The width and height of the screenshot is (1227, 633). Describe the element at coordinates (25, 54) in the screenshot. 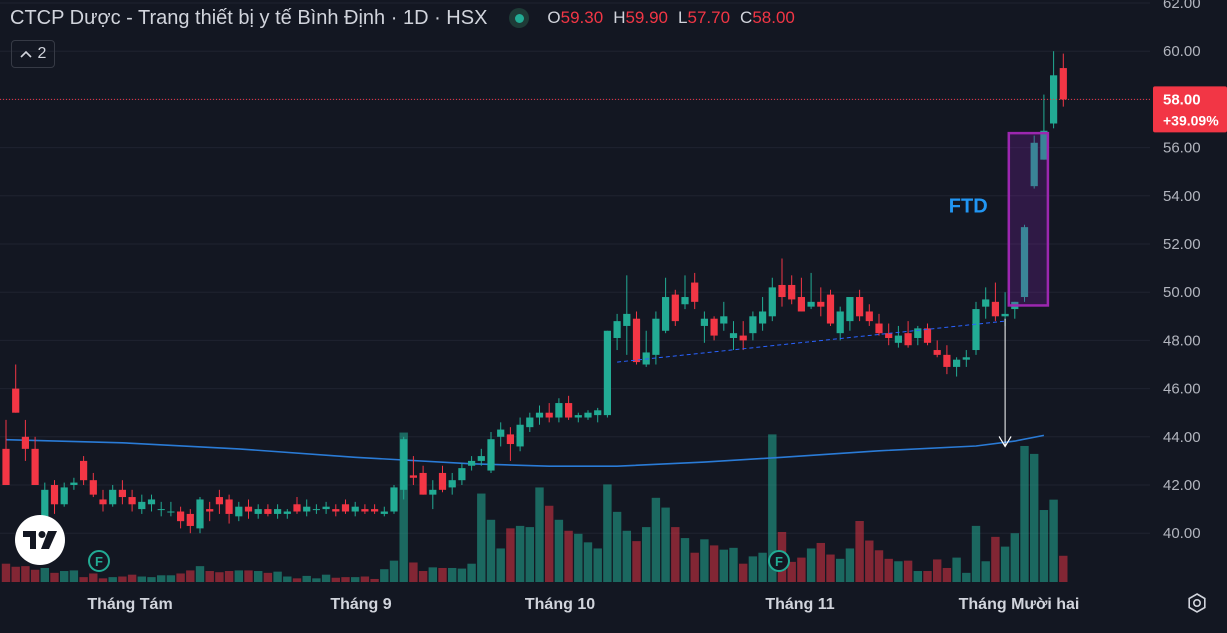

I see `chevron-up-icon` at that location.